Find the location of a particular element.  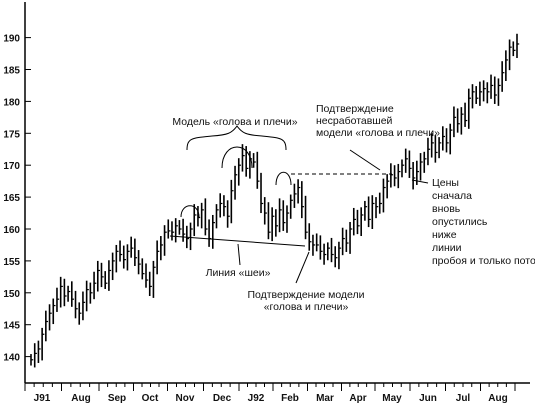

neck-line-label-line: Линия «шеи» is located at coordinates (238, 273).